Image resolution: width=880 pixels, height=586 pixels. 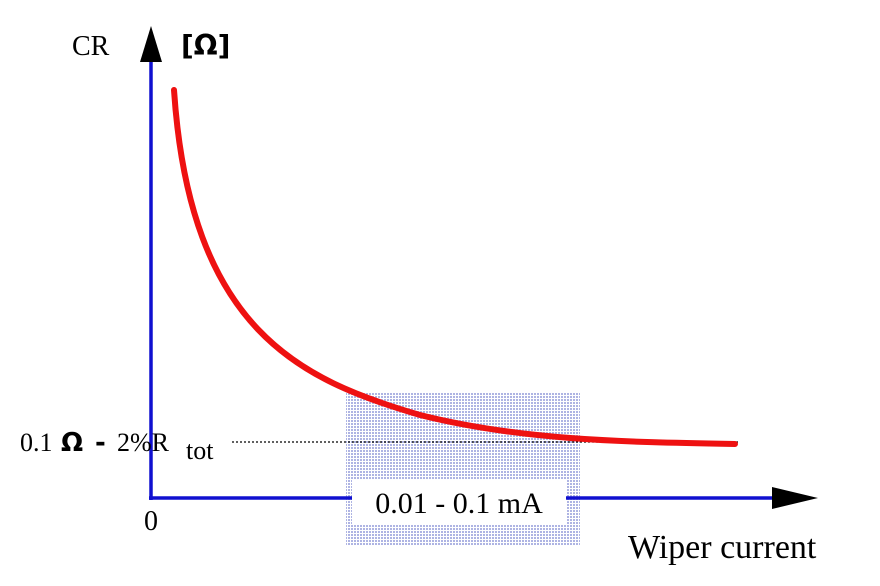 I want to click on min-level-value: 2%R, so click(x=143, y=442).